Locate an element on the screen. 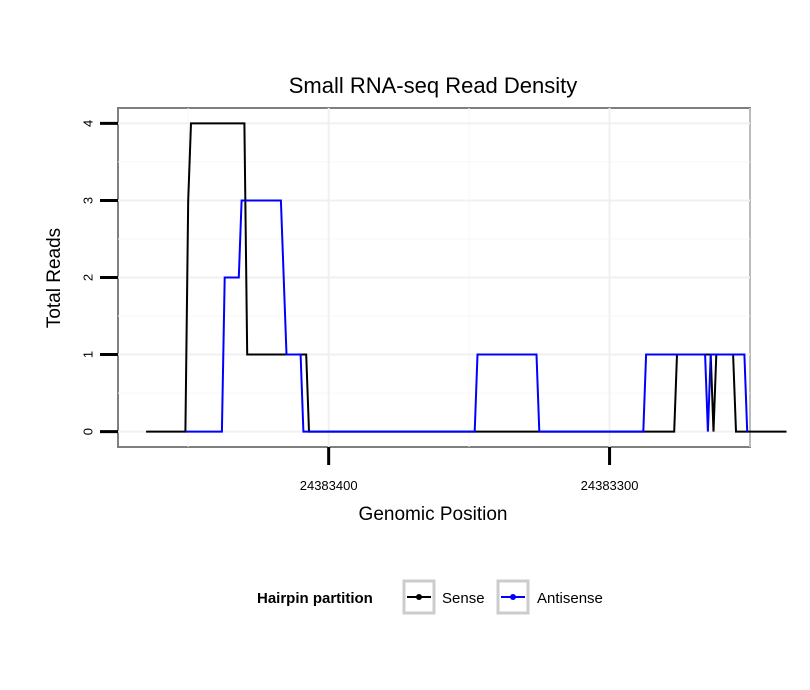 The width and height of the screenshot is (810, 690). y-tick-label: 2 is located at coordinates (88, 277).